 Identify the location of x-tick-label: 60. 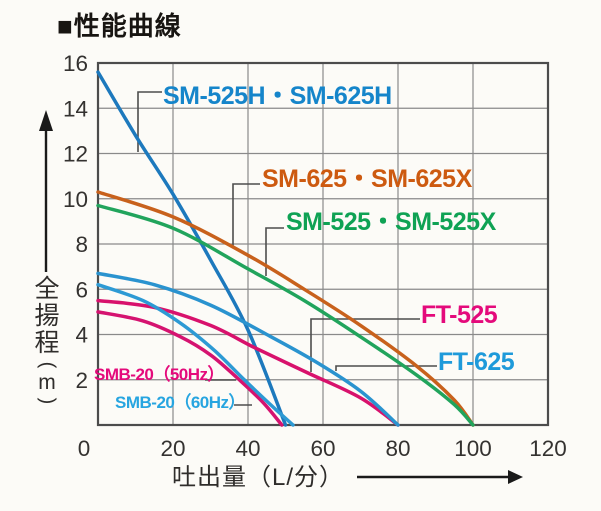
(322, 448).